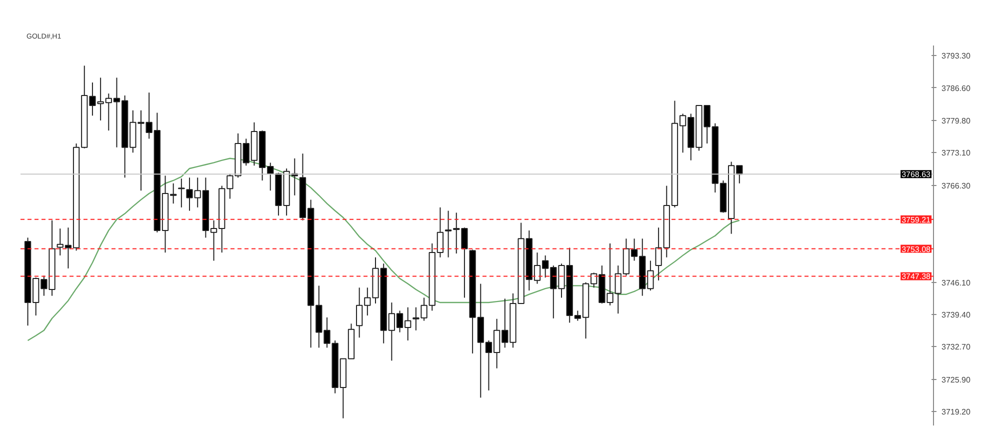 This screenshot has width=1000, height=437. Describe the element at coordinates (956, 185) in the screenshot. I see `y-tick-label: 3766.30` at that location.